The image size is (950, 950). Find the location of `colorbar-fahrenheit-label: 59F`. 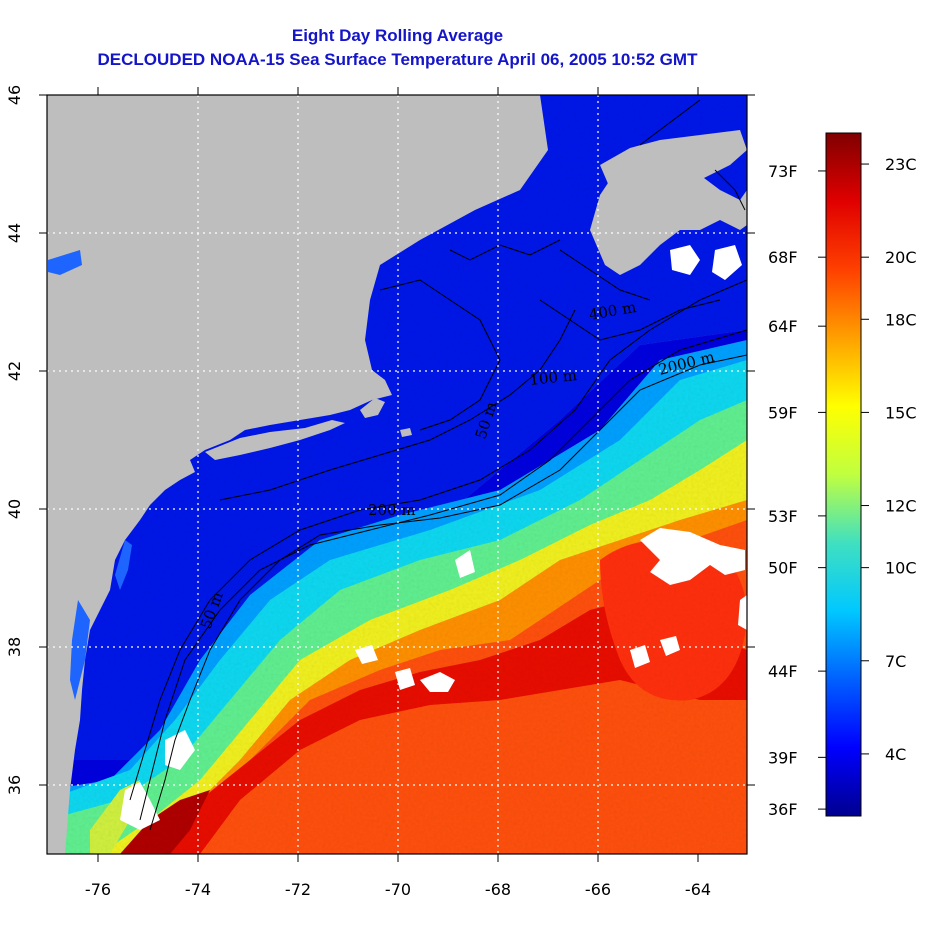

colorbar-fahrenheit-label: 59F is located at coordinates (783, 412).